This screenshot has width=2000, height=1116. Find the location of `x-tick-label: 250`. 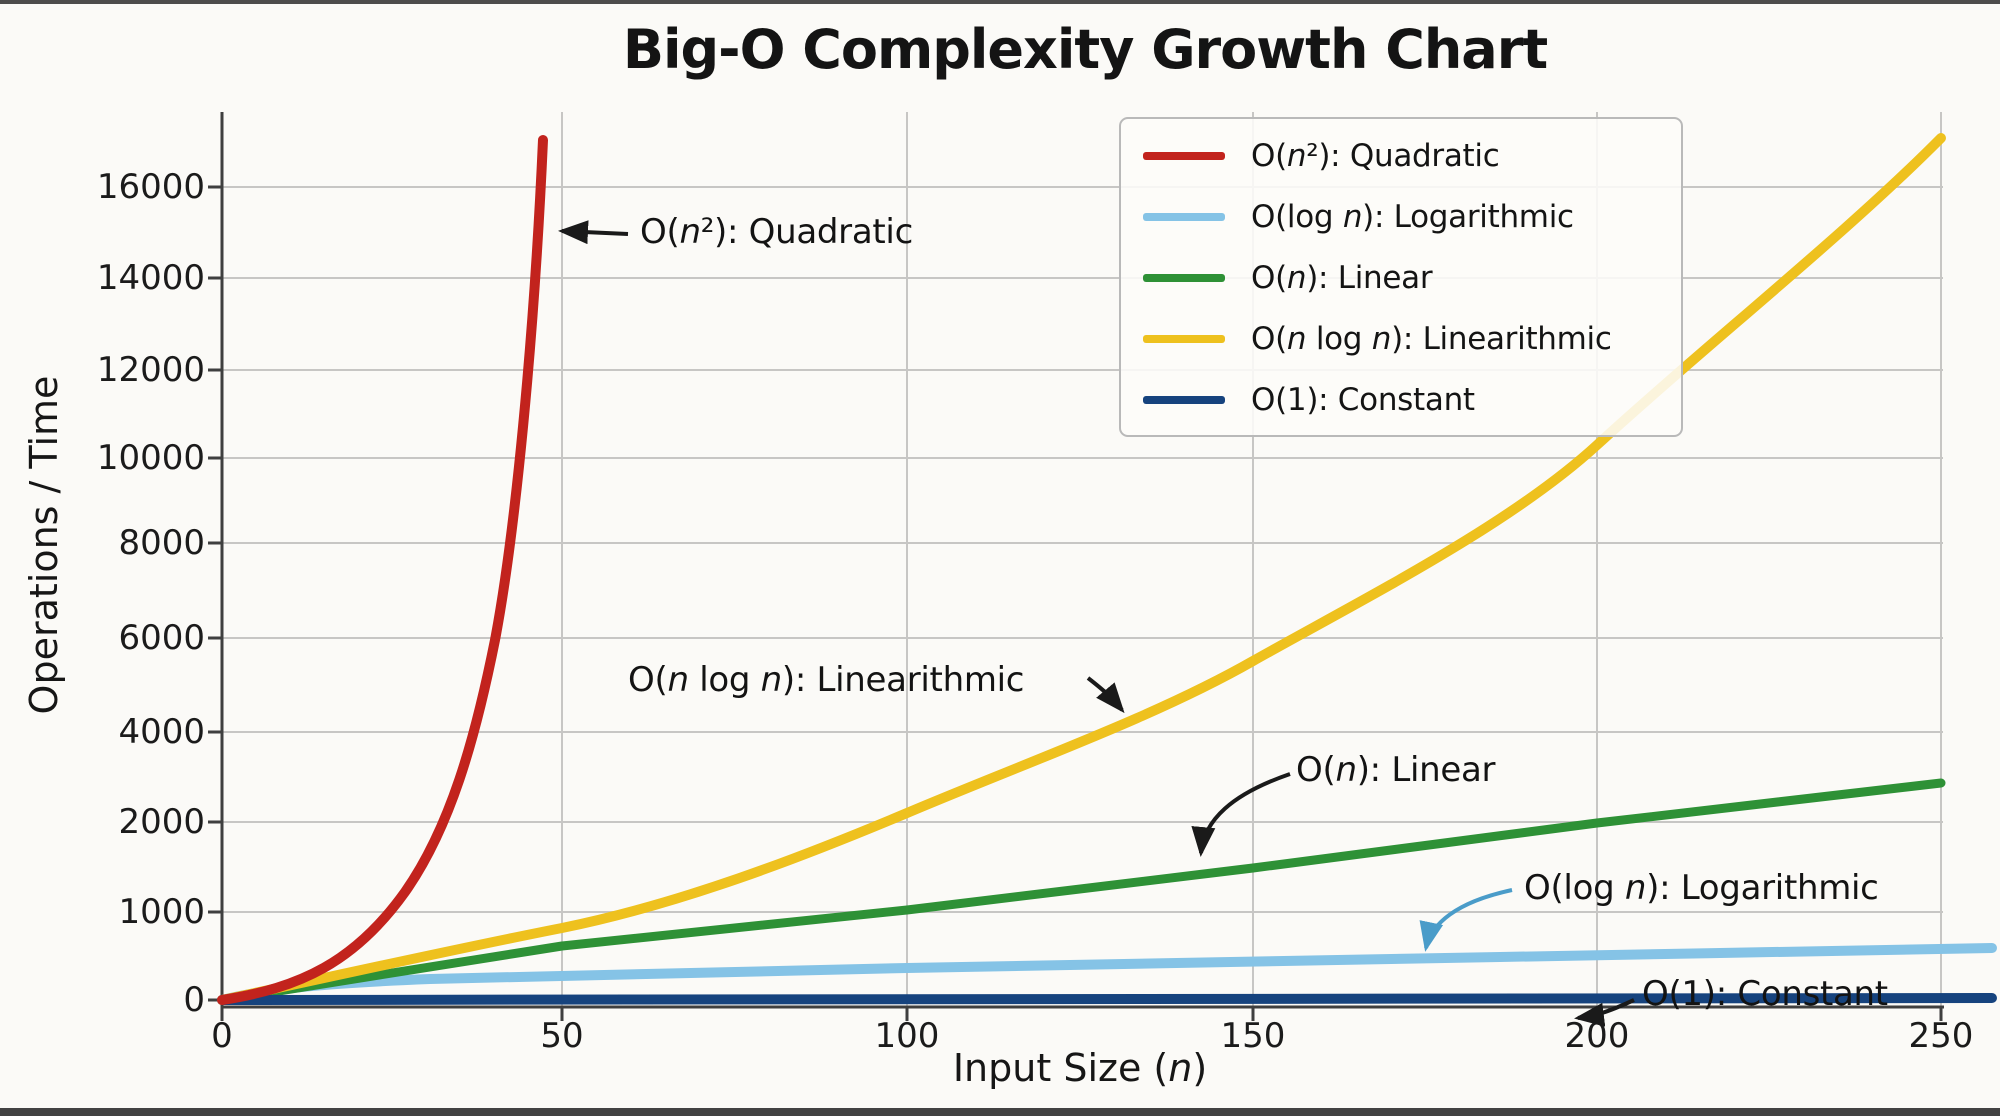

x-tick-label: 250 is located at coordinates (1941, 1036).